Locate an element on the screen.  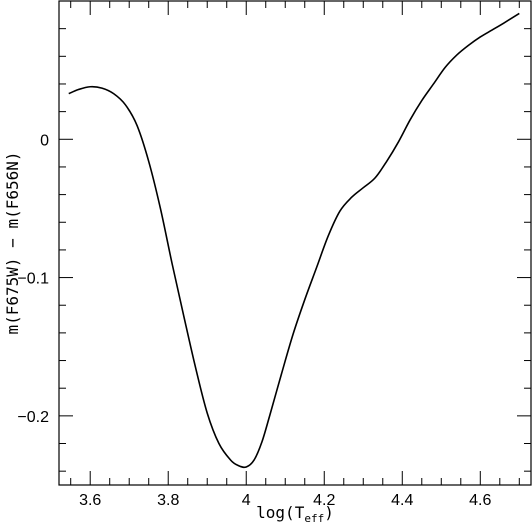
x-tick-label: 4 is located at coordinates (246, 500).